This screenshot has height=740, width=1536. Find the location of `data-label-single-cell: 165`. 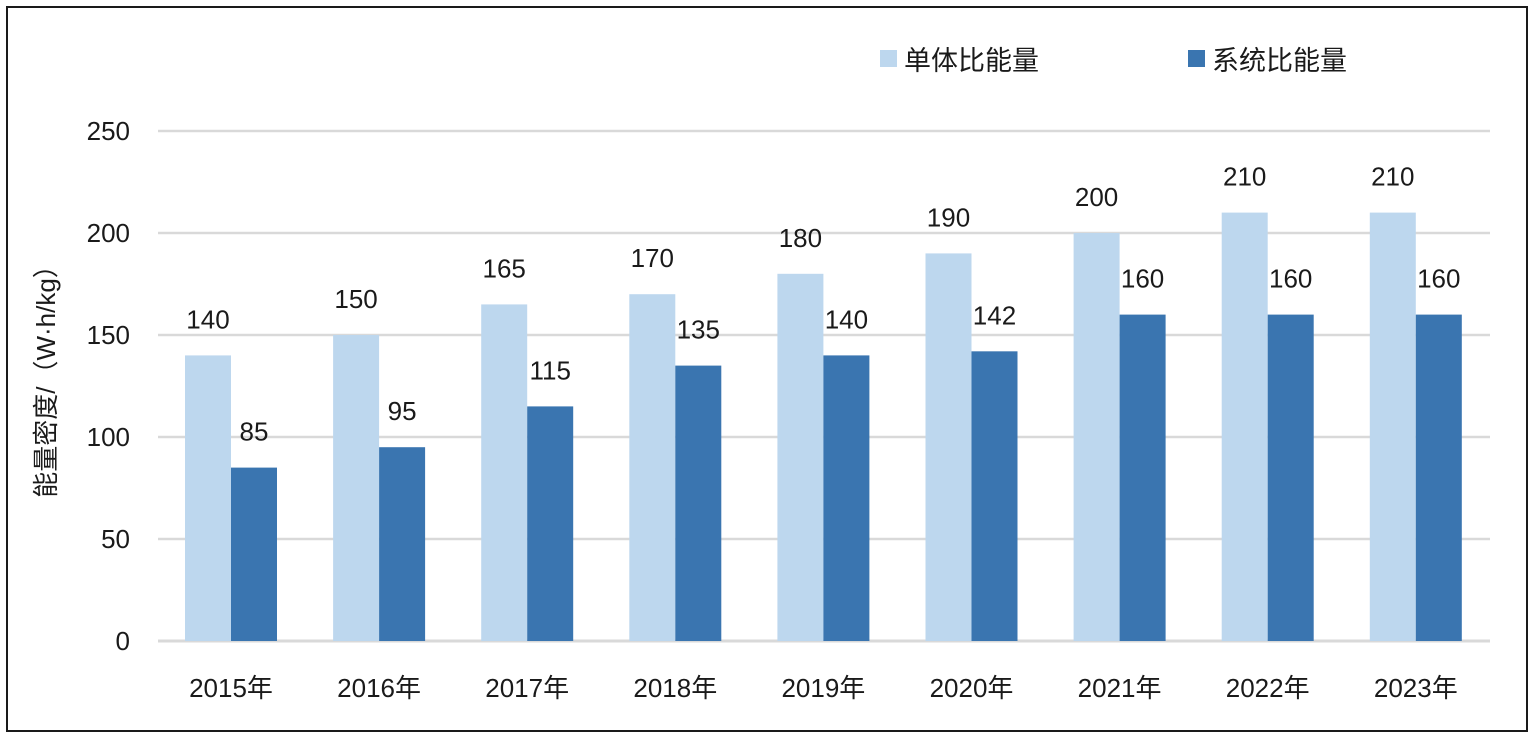

data-label-single-cell: 165 is located at coordinates (504, 268).